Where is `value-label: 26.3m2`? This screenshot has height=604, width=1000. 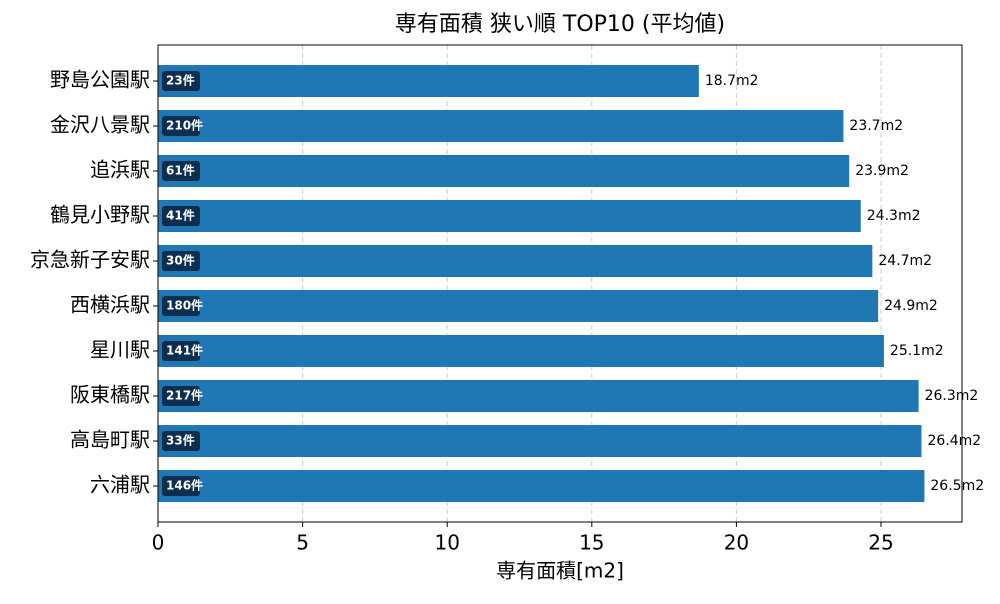 value-label: 26.3m2 is located at coordinates (952, 396).